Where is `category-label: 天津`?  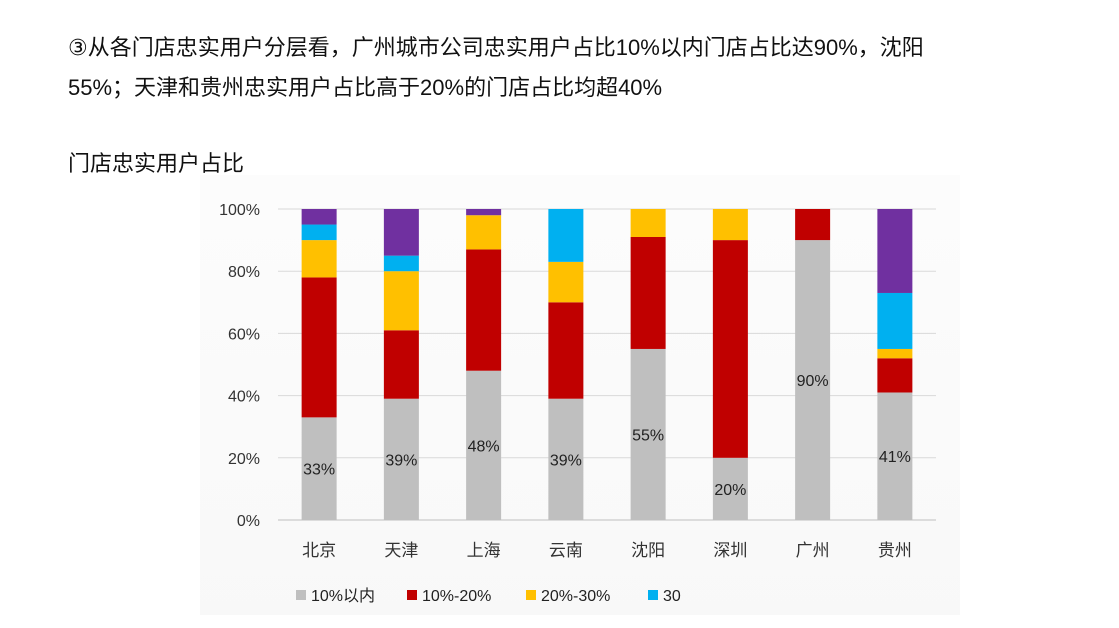
category-label: 天津 is located at coordinates (401, 550).